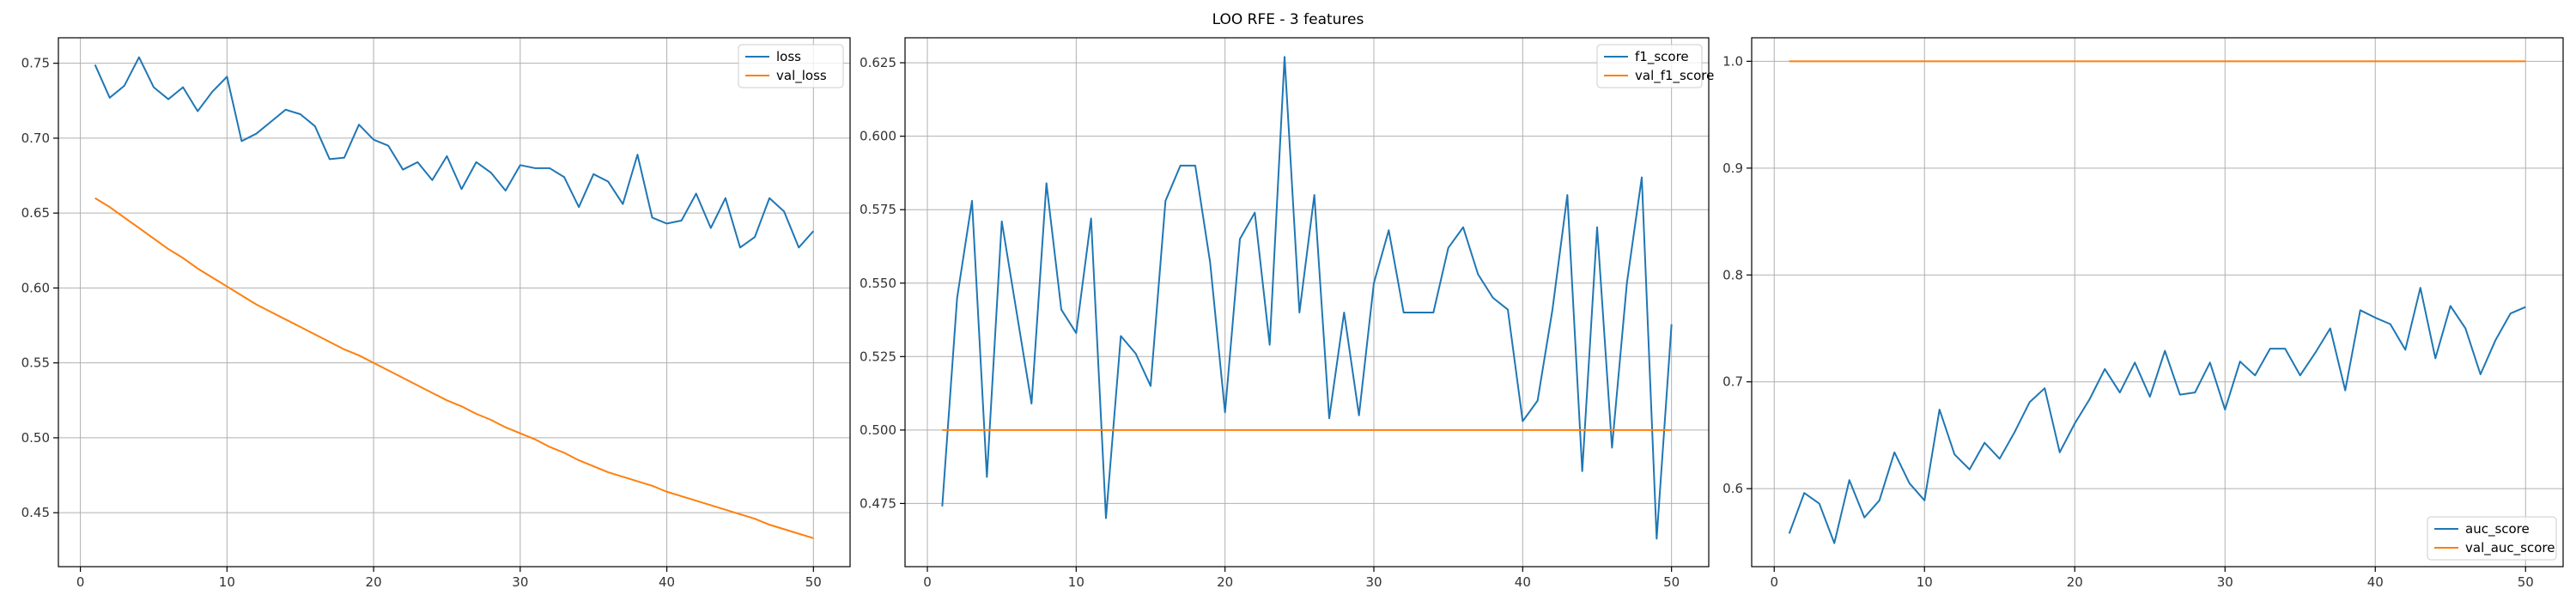 This screenshot has height=601, width=2576. I want to click on legend-entry-auc-score: auc_score, so click(2497, 529).